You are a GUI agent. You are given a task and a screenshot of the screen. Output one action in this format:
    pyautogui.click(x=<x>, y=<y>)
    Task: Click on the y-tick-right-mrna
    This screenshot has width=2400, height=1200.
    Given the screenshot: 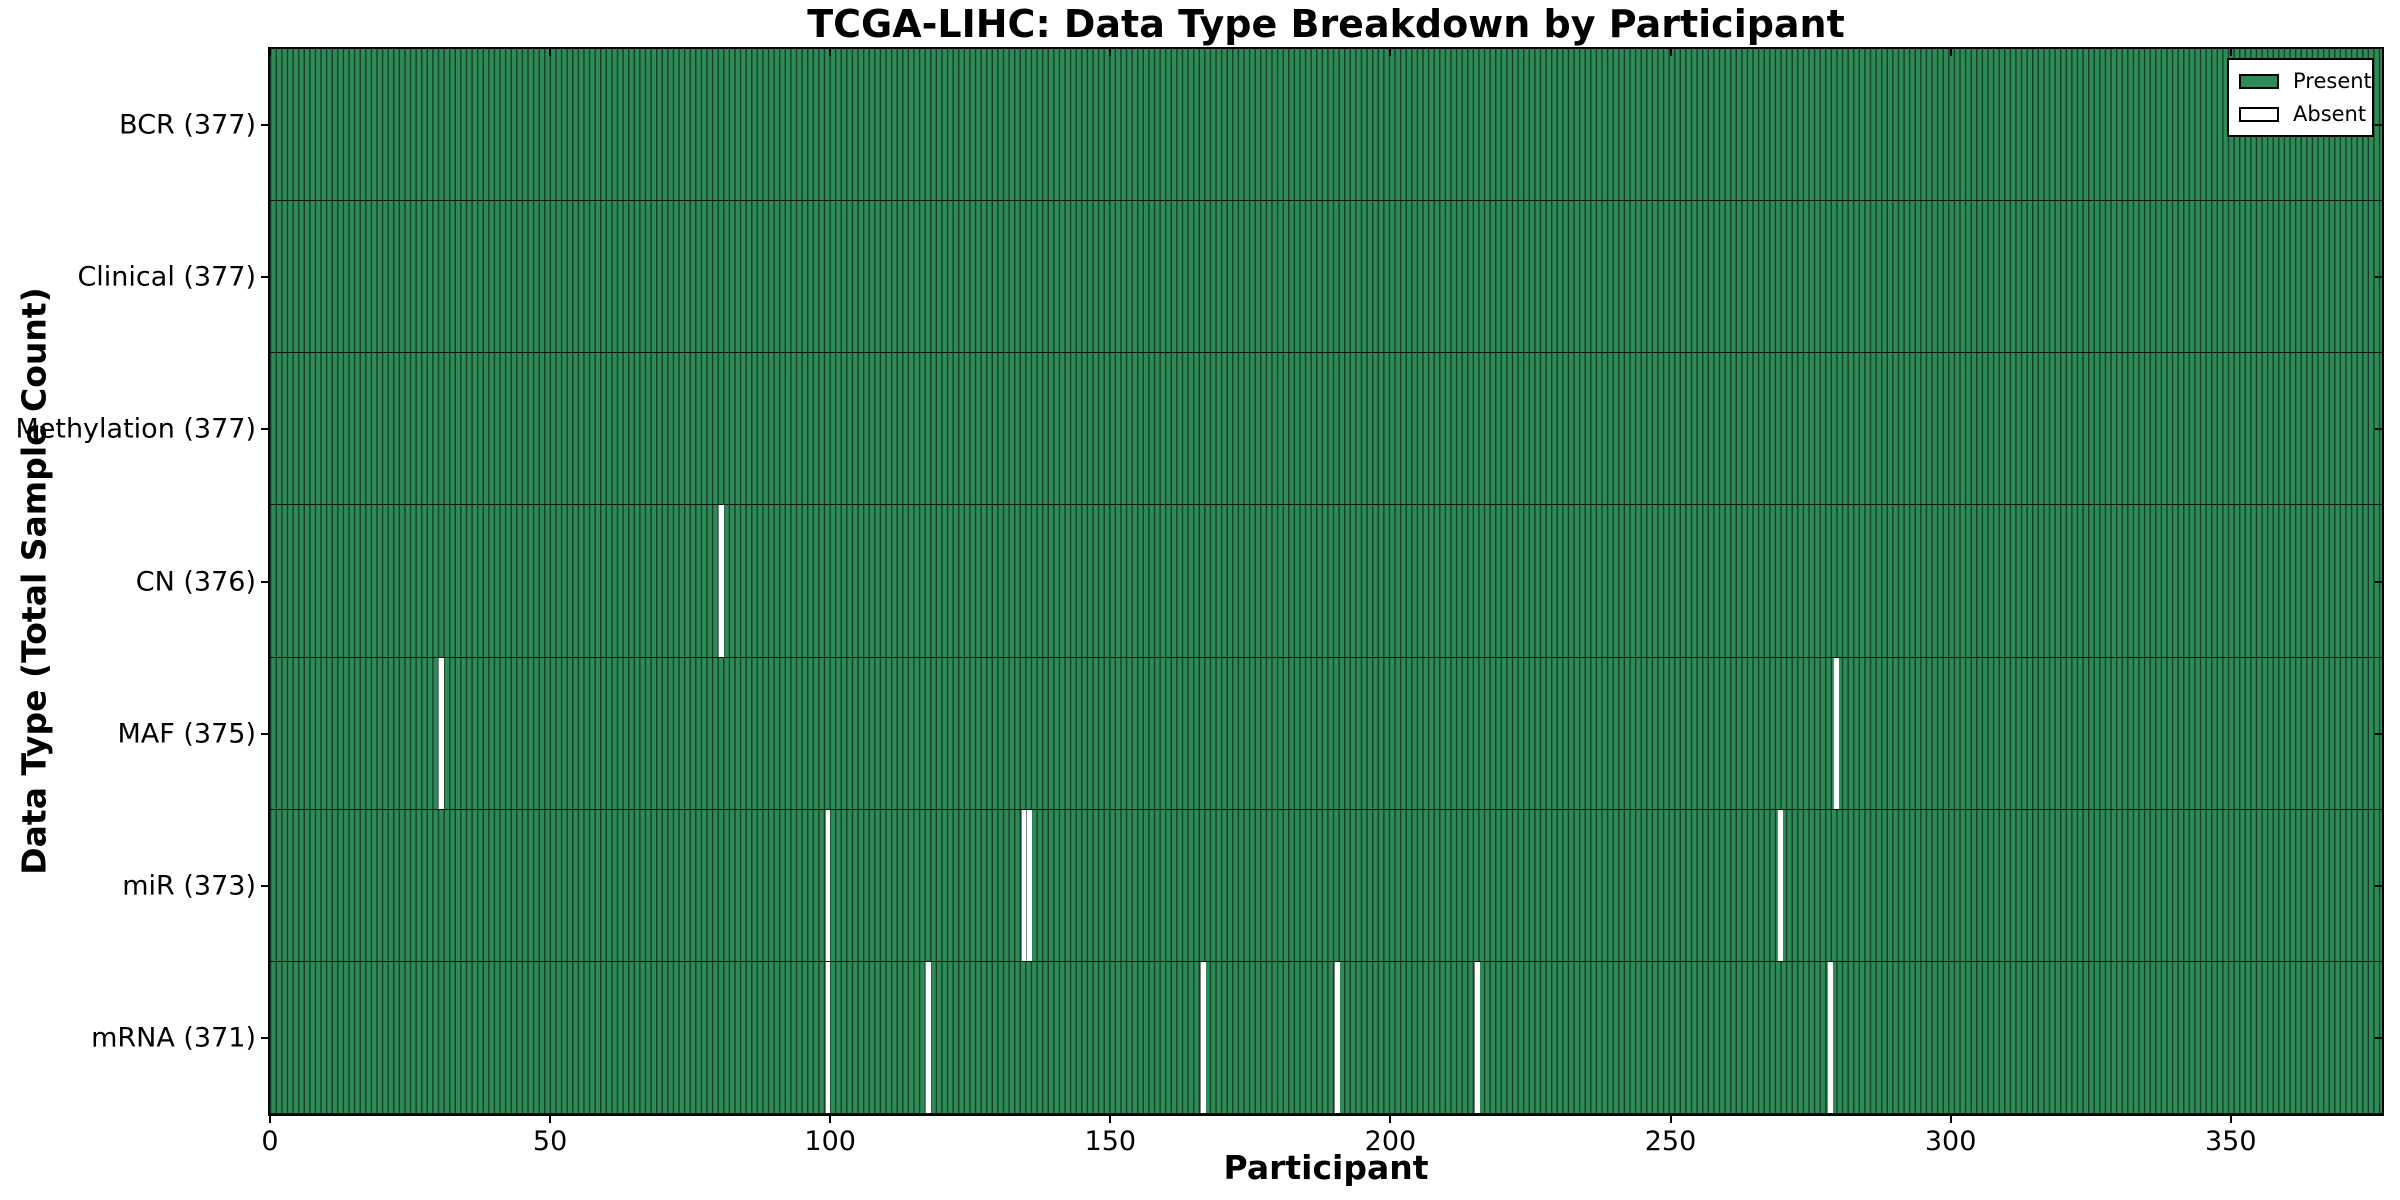 What is the action you would take?
    pyautogui.click(x=2378, y=1037)
    